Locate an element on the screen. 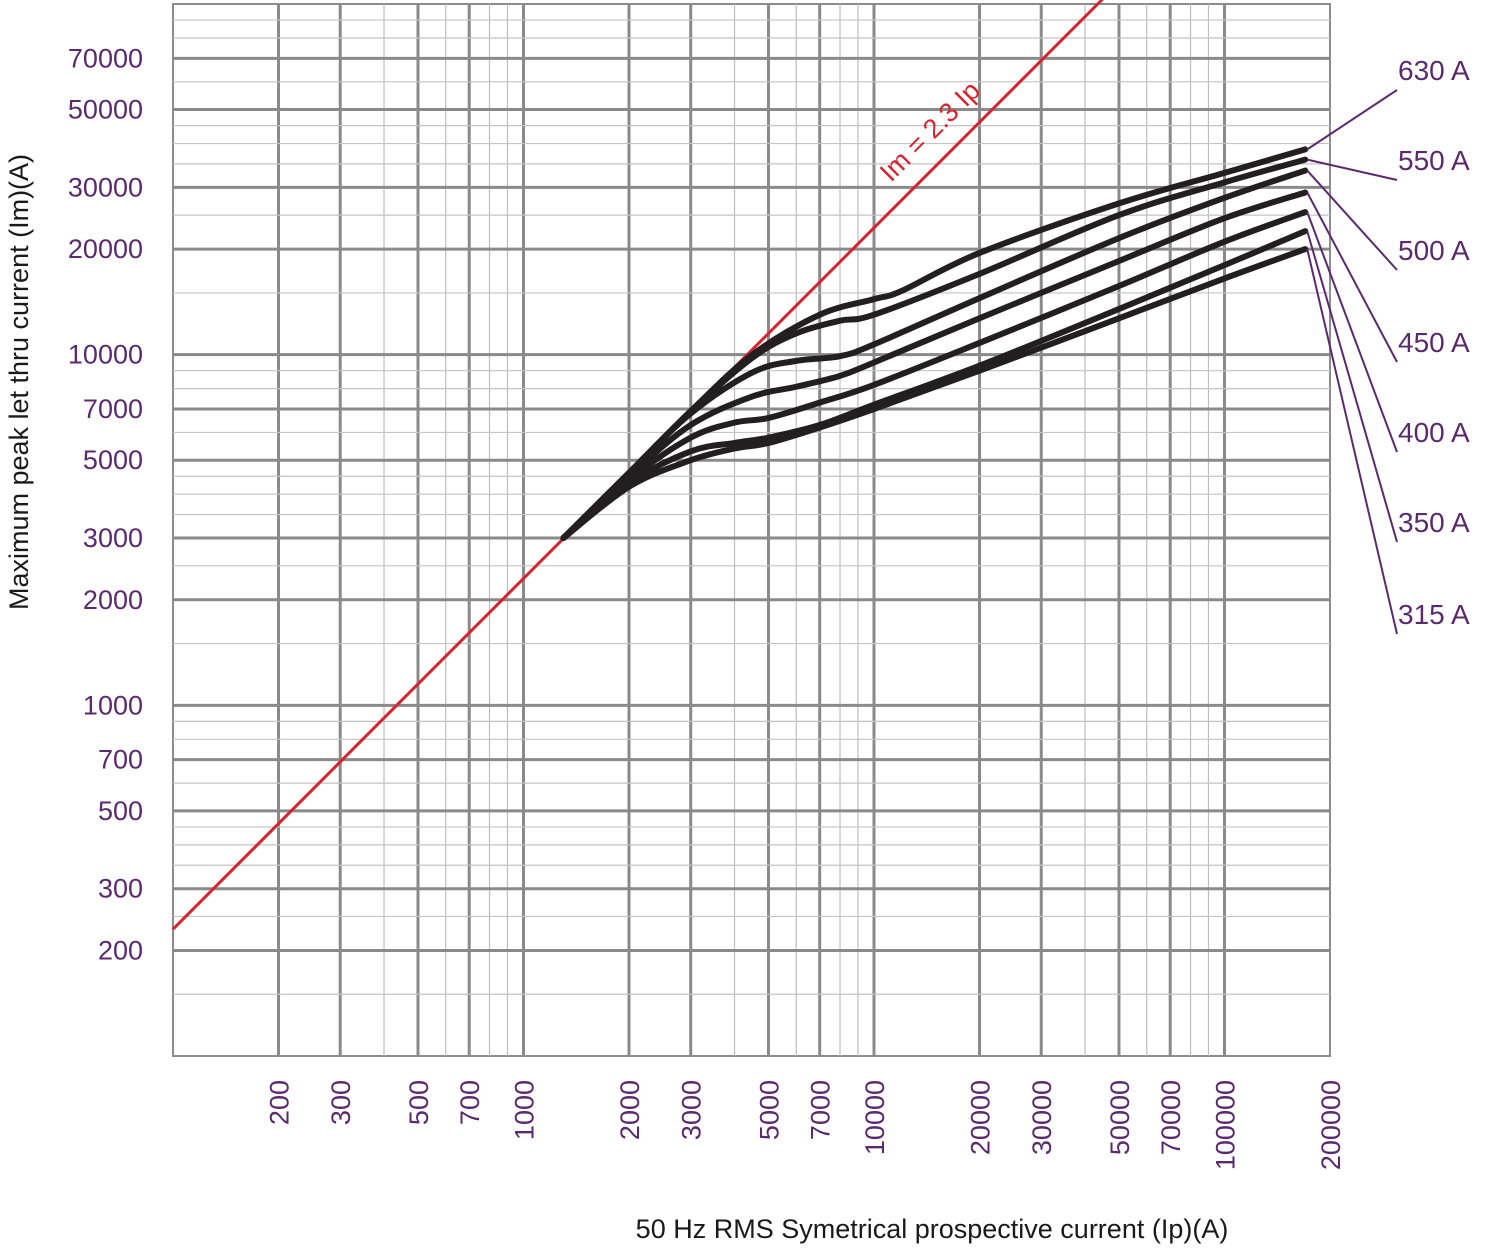  y-tick-label: 10000 is located at coordinates (105, 355).